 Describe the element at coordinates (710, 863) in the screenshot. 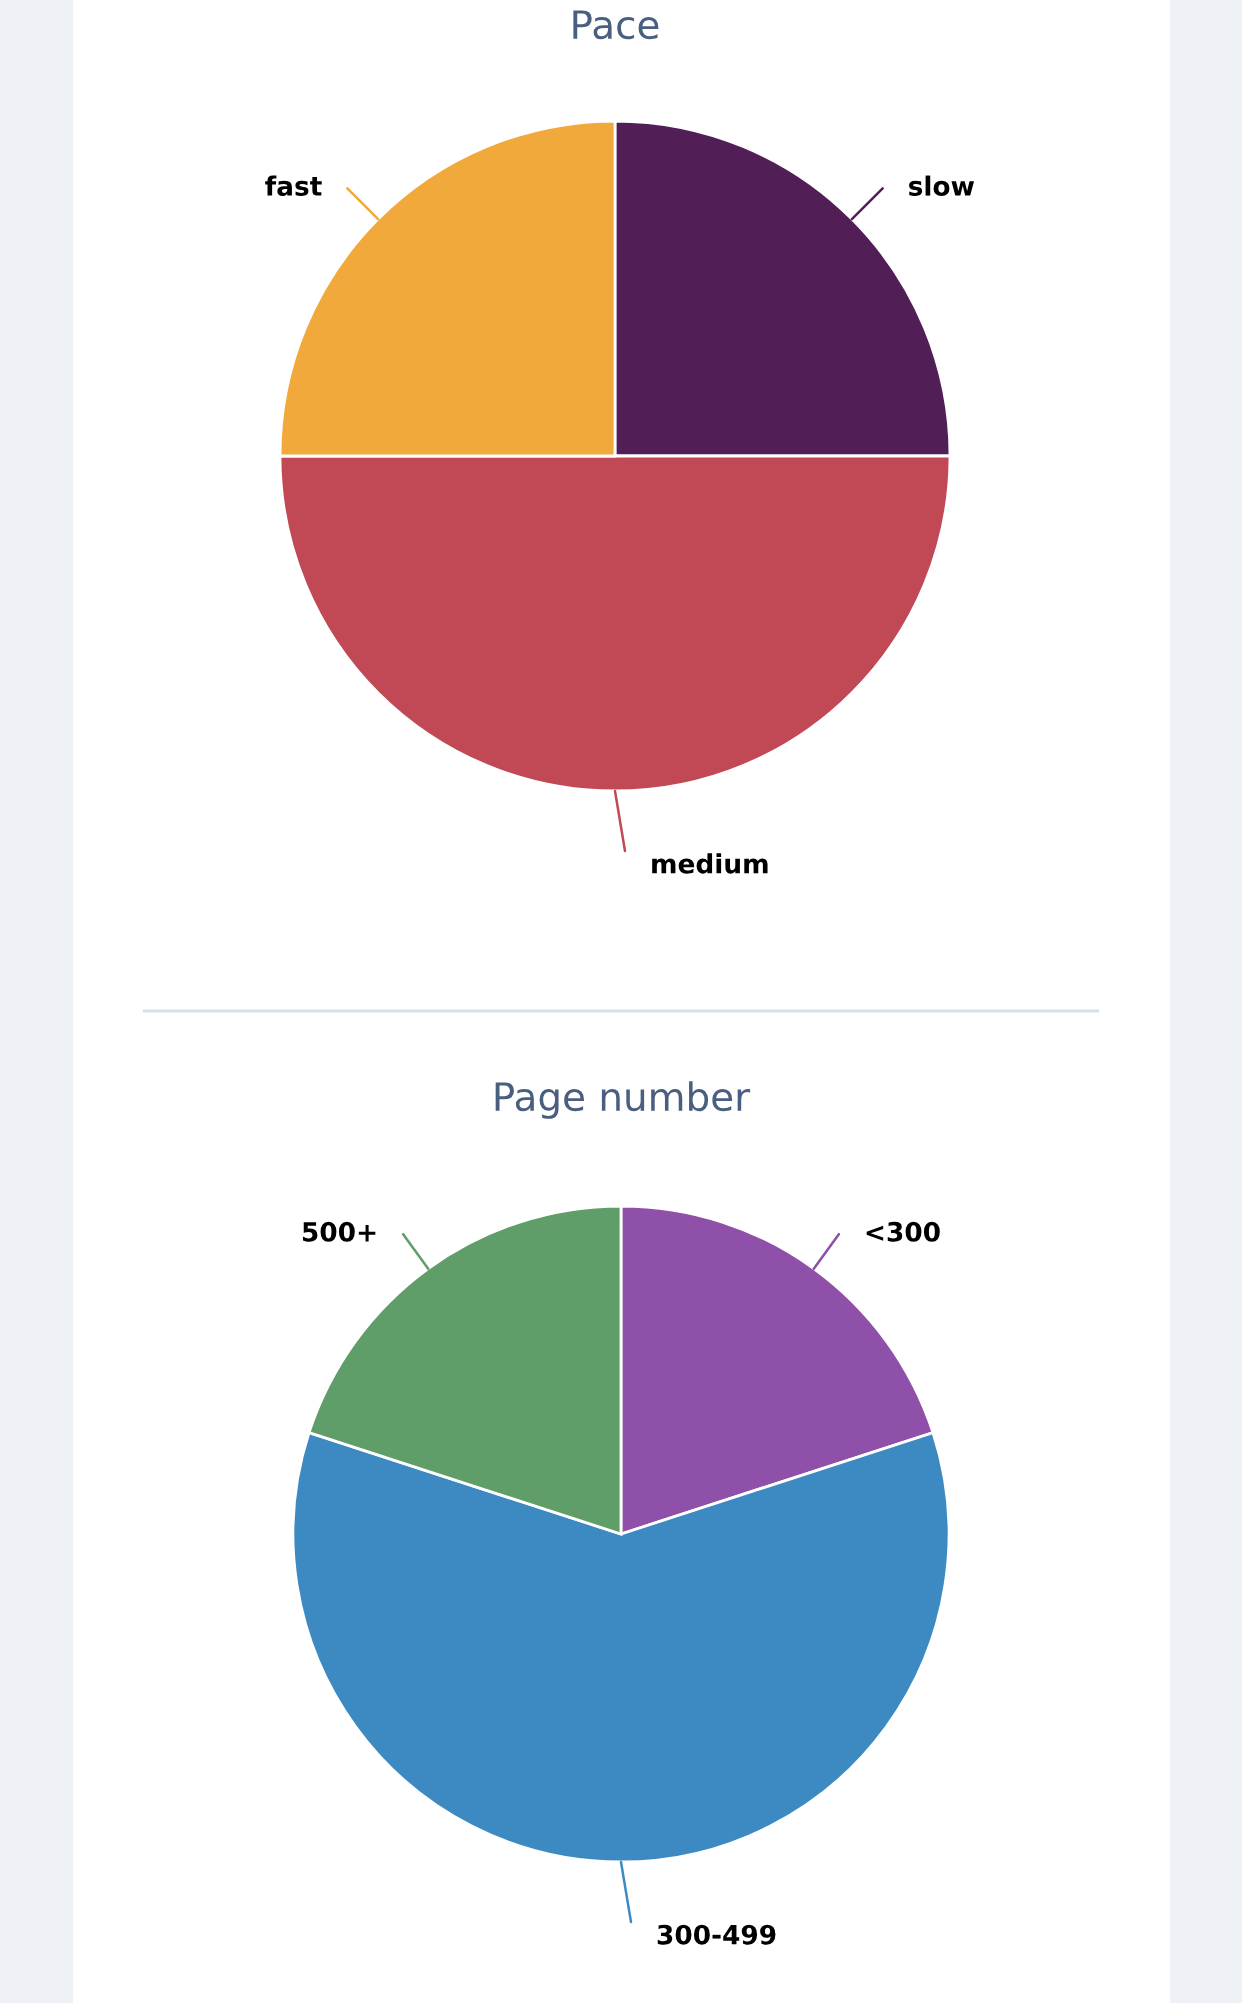

I see `slice-label: medium` at that location.